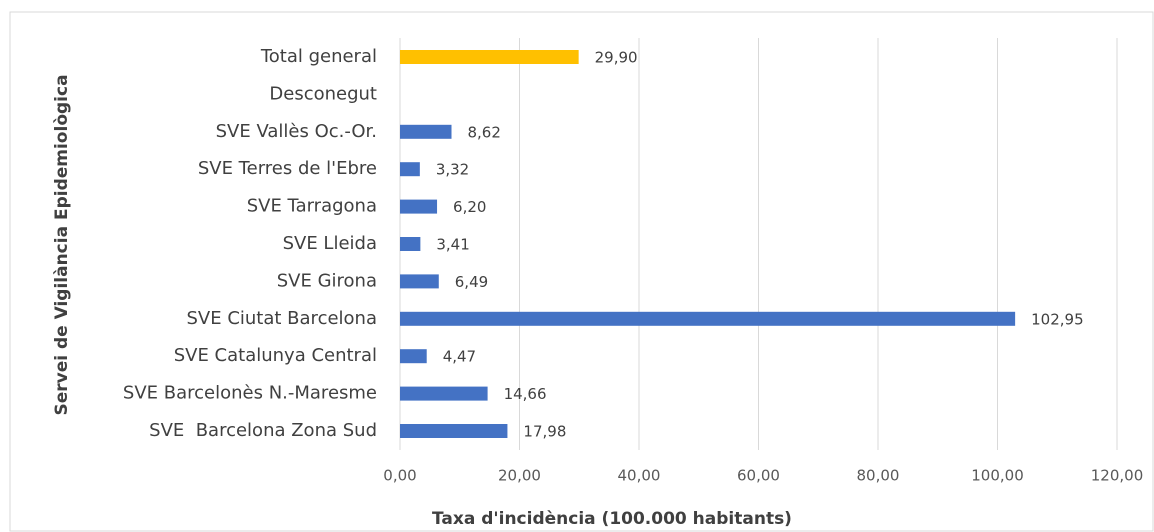 The width and height of the screenshot is (1154, 532). Describe the element at coordinates (323, 93) in the screenshot. I see `y-tick-label: Desconegut` at that location.